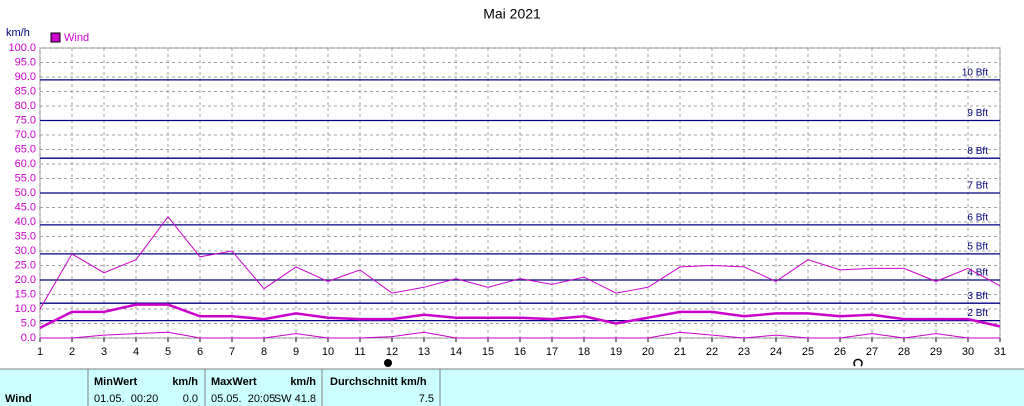 The width and height of the screenshot is (1024, 406). I want to click on x-tick-label: 31, so click(1000, 352).